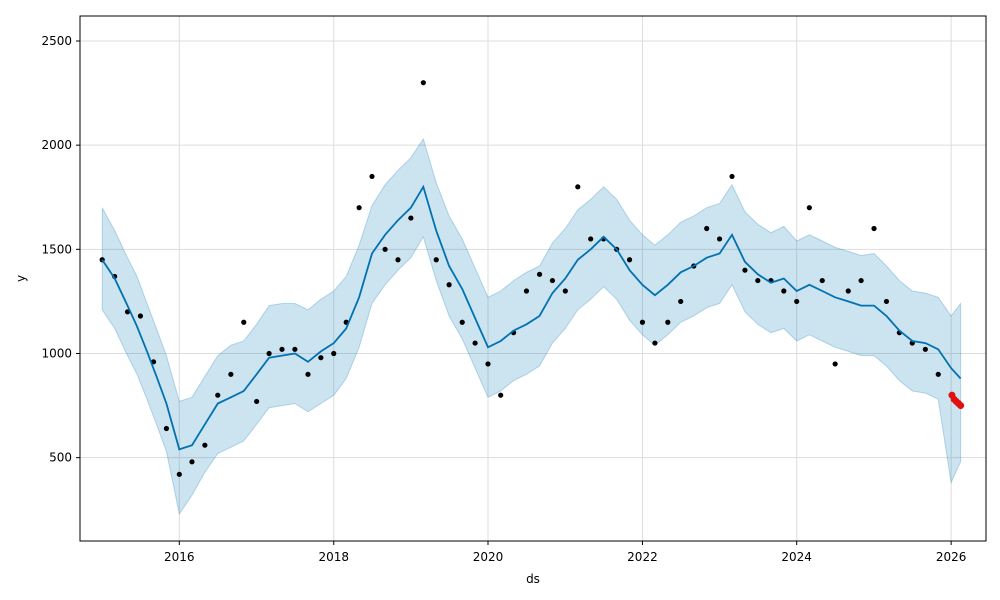 Image resolution: width=1000 pixels, height=600 pixels. Describe the element at coordinates (796, 557) in the screenshot. I see `x-tick-label: 2024` at that location.